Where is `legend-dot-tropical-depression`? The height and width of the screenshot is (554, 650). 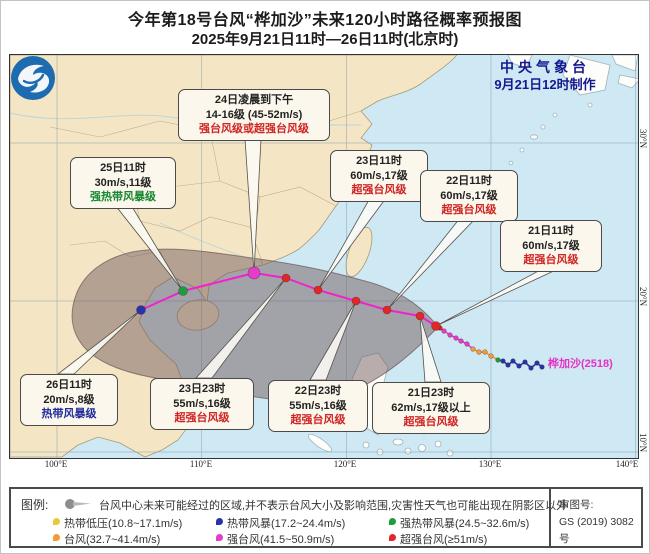 legend-dot-tropical-depression is located at coordinates (56, 521).